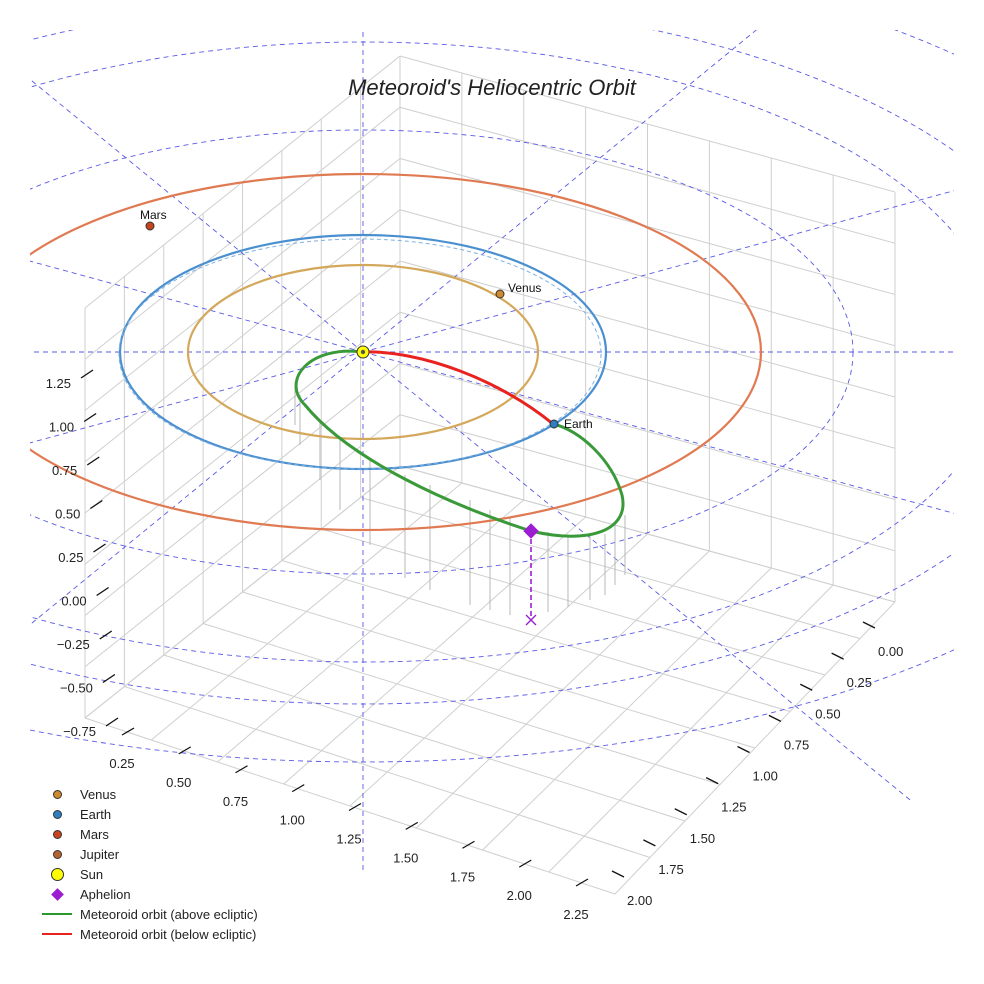  I want to click on z-tick-label: 1.25, so click(58, 383).